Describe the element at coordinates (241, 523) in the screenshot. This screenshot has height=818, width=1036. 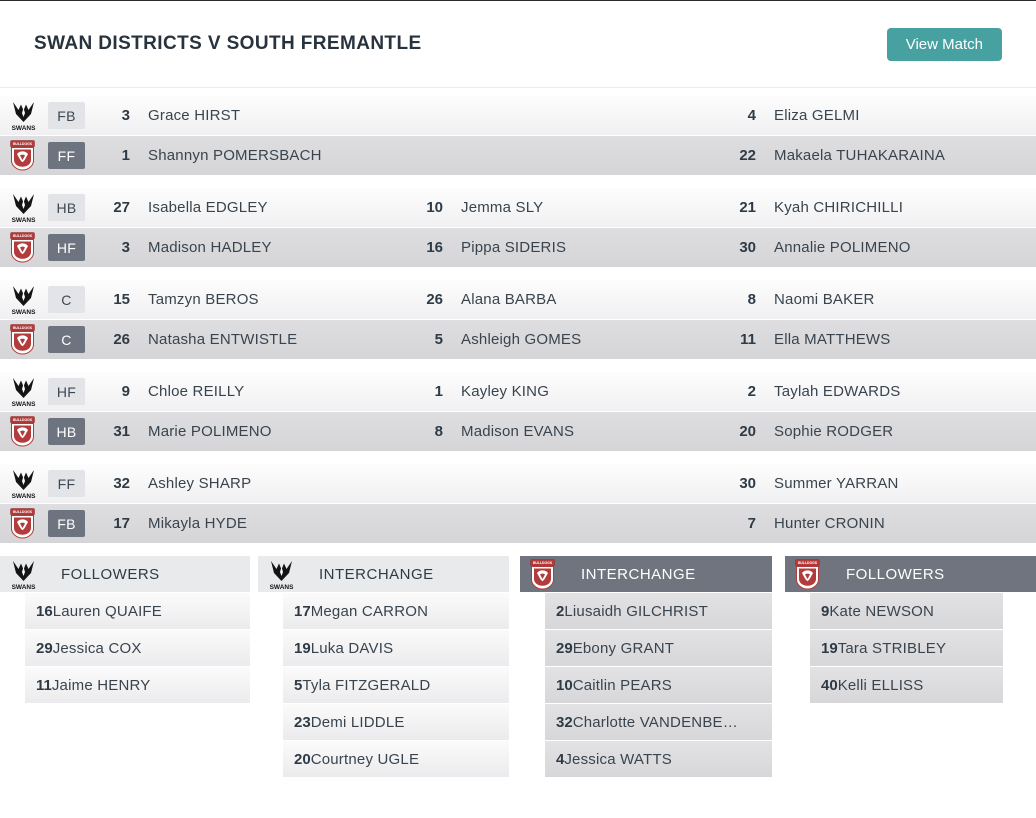
I see `player-slot: 17 Mikayla HYDE` at that location.